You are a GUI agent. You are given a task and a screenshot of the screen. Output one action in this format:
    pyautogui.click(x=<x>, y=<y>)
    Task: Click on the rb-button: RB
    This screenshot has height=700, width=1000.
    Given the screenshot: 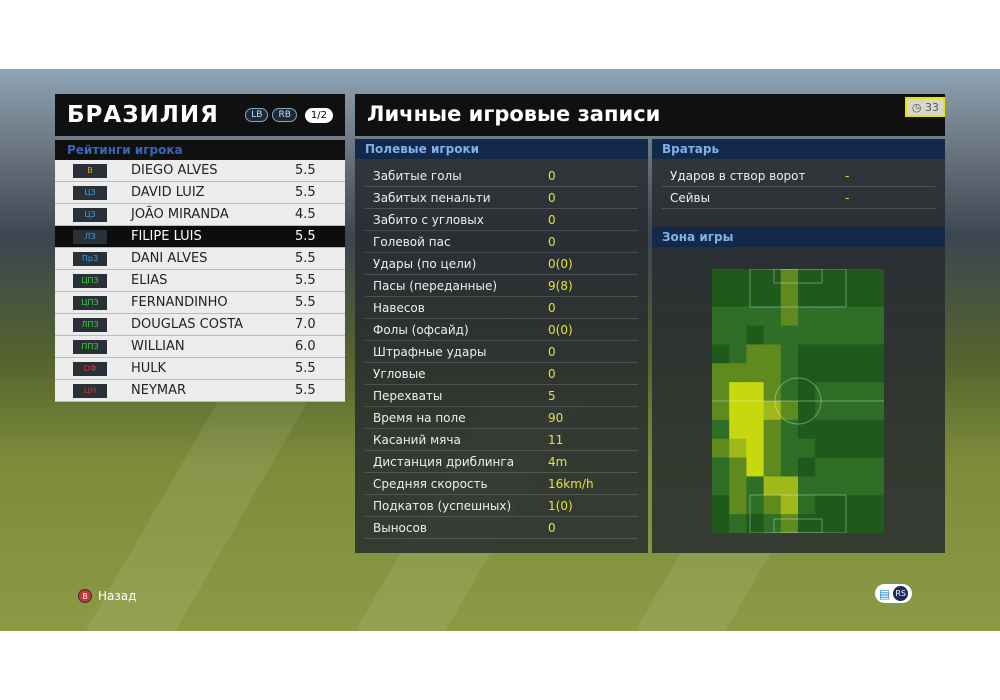 What is the action you would take?
    pyautogui.click(x=284, y=115)
    